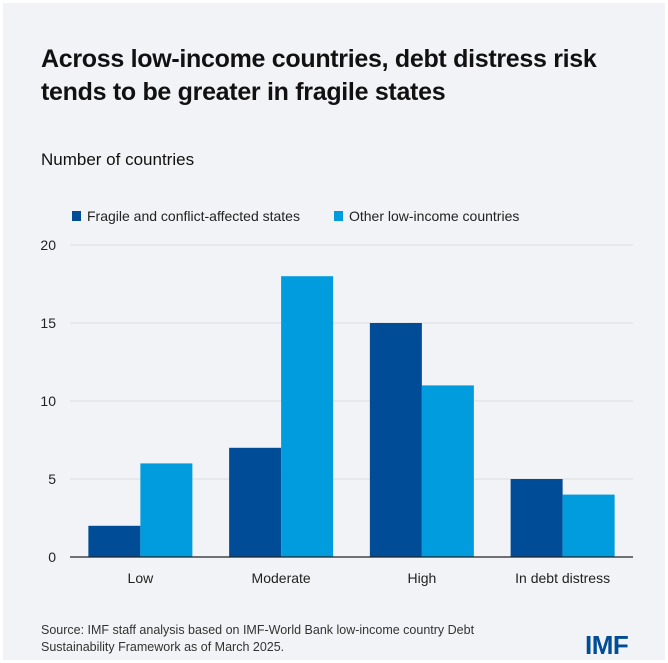 The width and height of the screenshot is (668, 663). I want to click on legend-swatch-fragile, so click(76, 216).